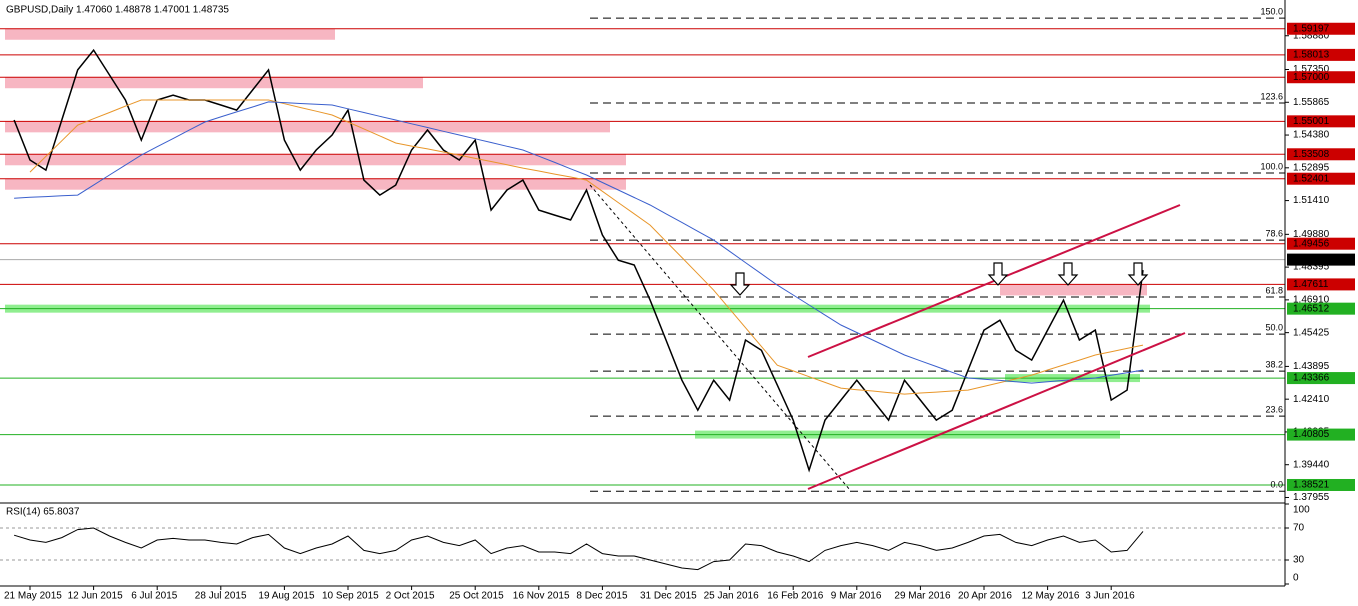 Image resolution: width=1358 pixels, height=606 pixels. I want to click on level-label: 1.58013, so click(1311, 55).